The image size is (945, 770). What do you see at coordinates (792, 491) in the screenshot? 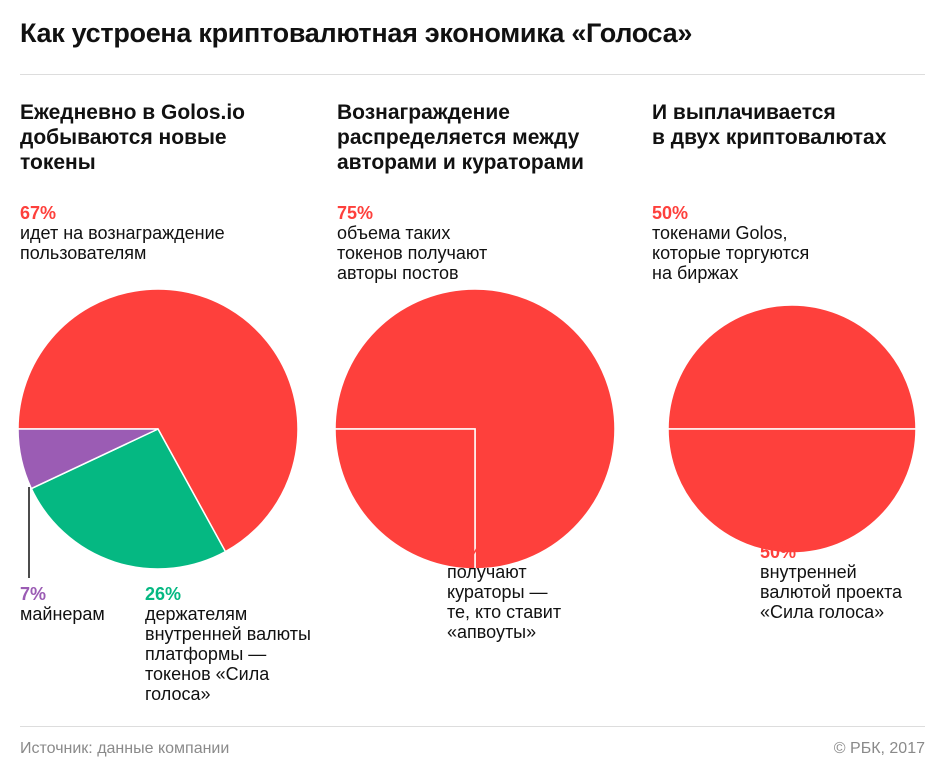
I see `pie-slice-golos-power` at bounding box center [792, 491].